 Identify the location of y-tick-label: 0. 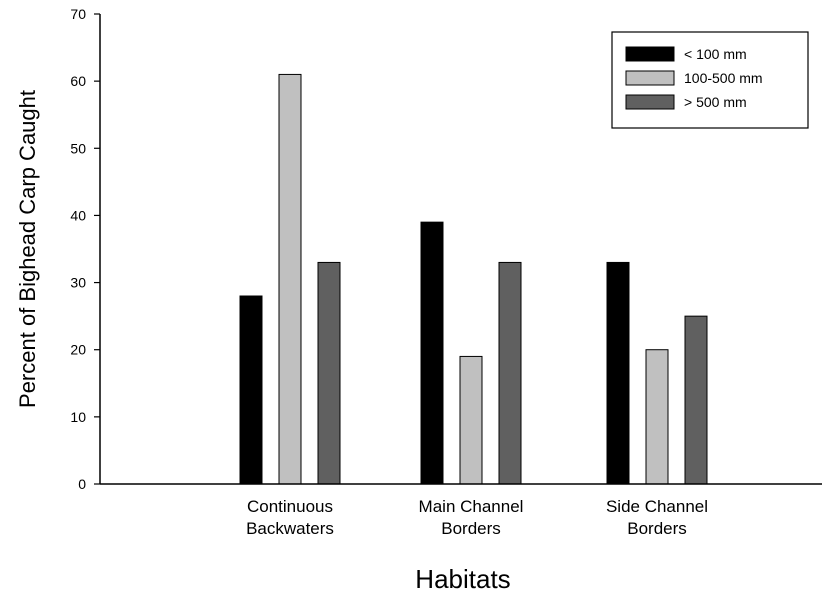
(82, 484).